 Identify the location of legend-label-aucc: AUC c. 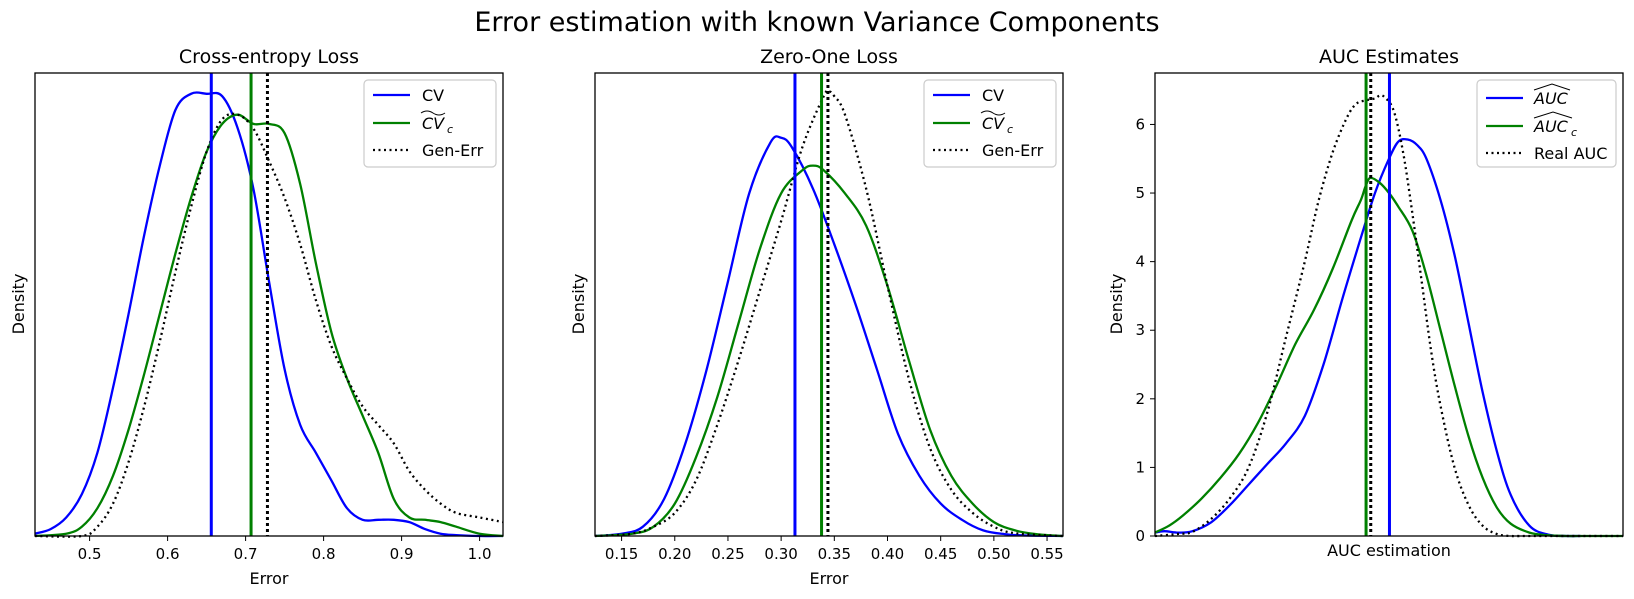
(1555, 125).